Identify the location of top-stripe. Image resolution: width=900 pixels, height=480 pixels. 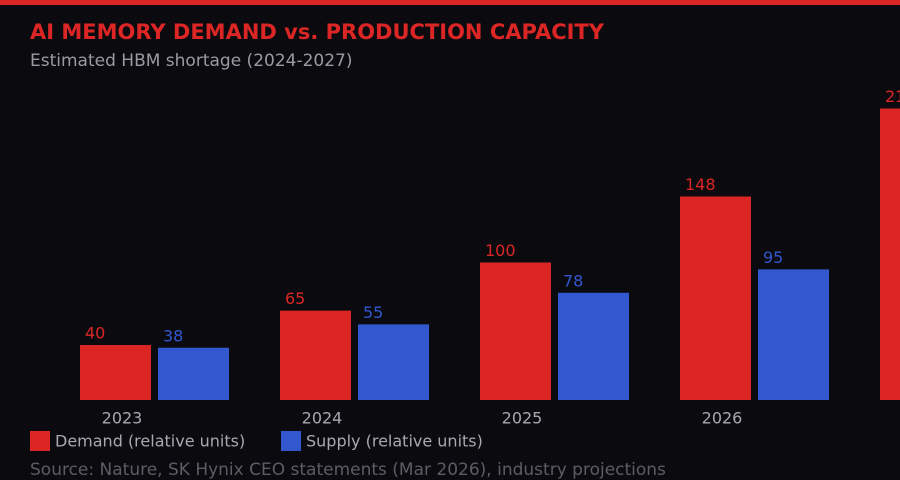
(450, 2).